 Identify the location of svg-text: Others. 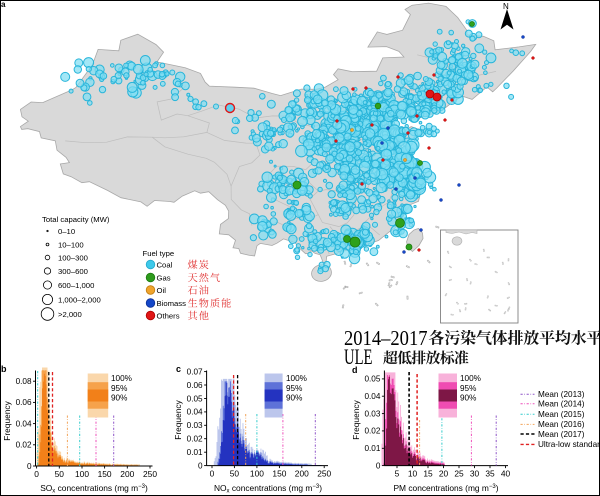
(168, 315).